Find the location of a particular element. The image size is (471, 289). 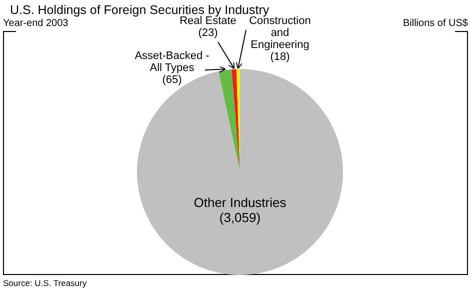

slice-label: Other Industries is located at coordinates (240, 202).